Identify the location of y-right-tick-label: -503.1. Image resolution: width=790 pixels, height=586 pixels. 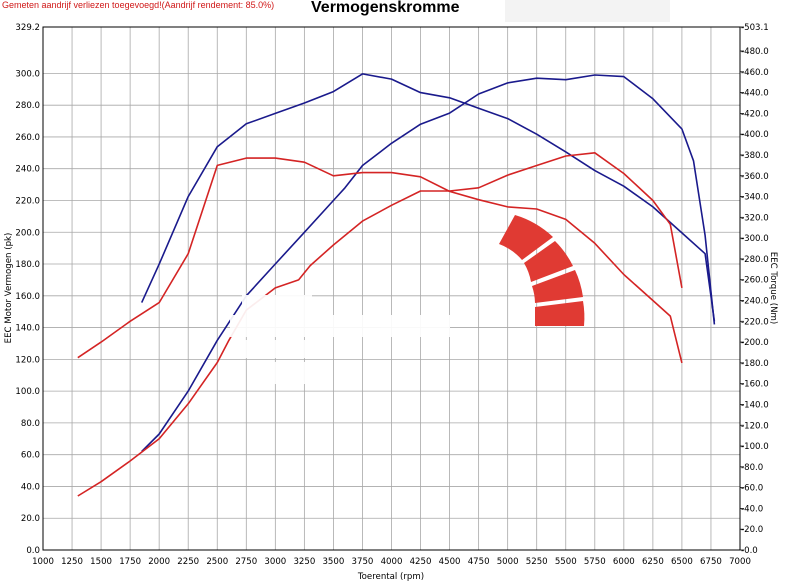
(755, 28).